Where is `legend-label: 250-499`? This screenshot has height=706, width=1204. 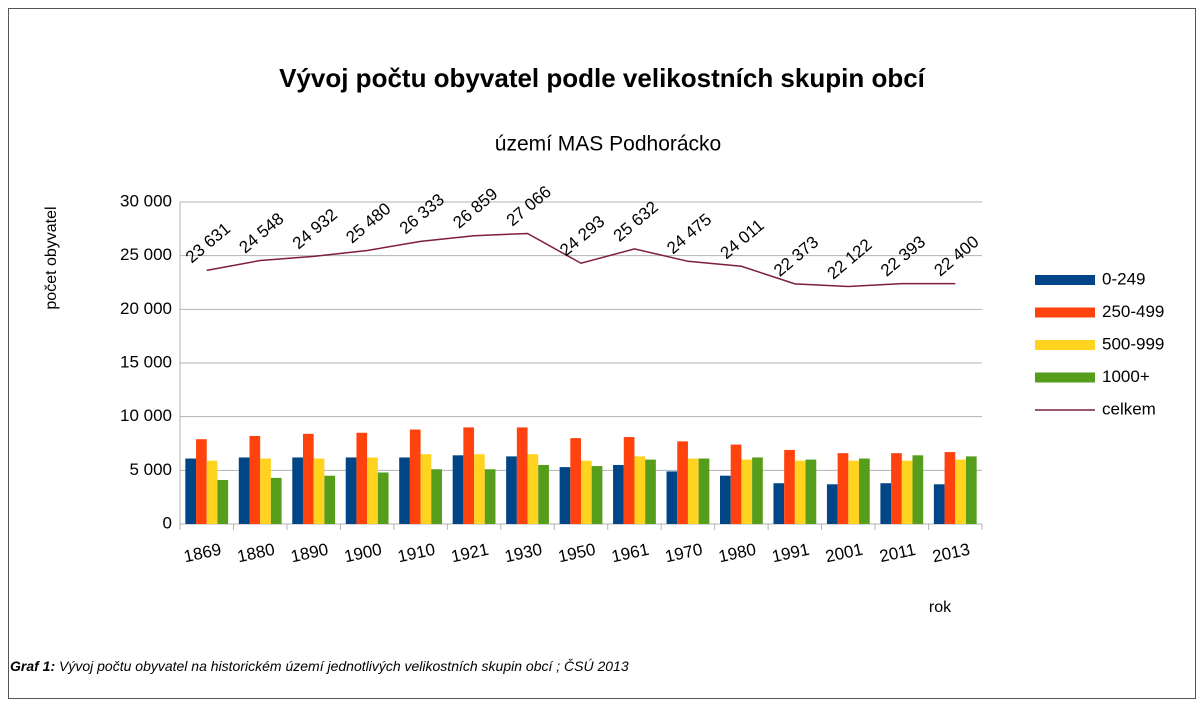
legend-label: 250-499 is located at coordinates (1133, 311).